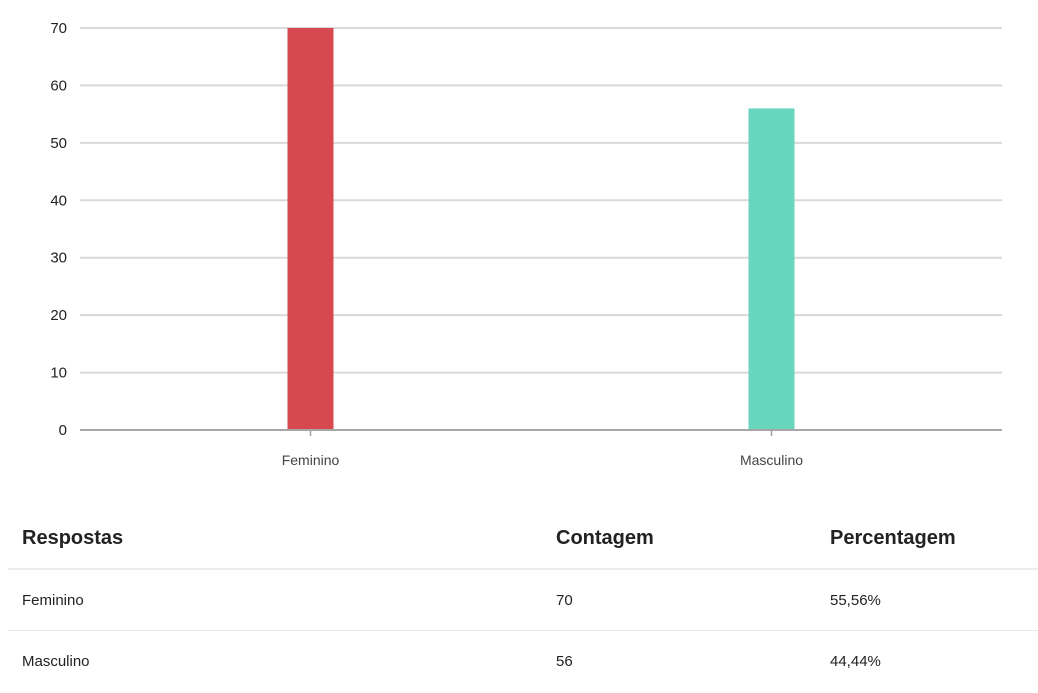 The image size is (1038, 693). What do you see at coordinates (893, 537) in the screenshot?
I see `header-percentagem: Percentagem` at bounding box center [893, 537].